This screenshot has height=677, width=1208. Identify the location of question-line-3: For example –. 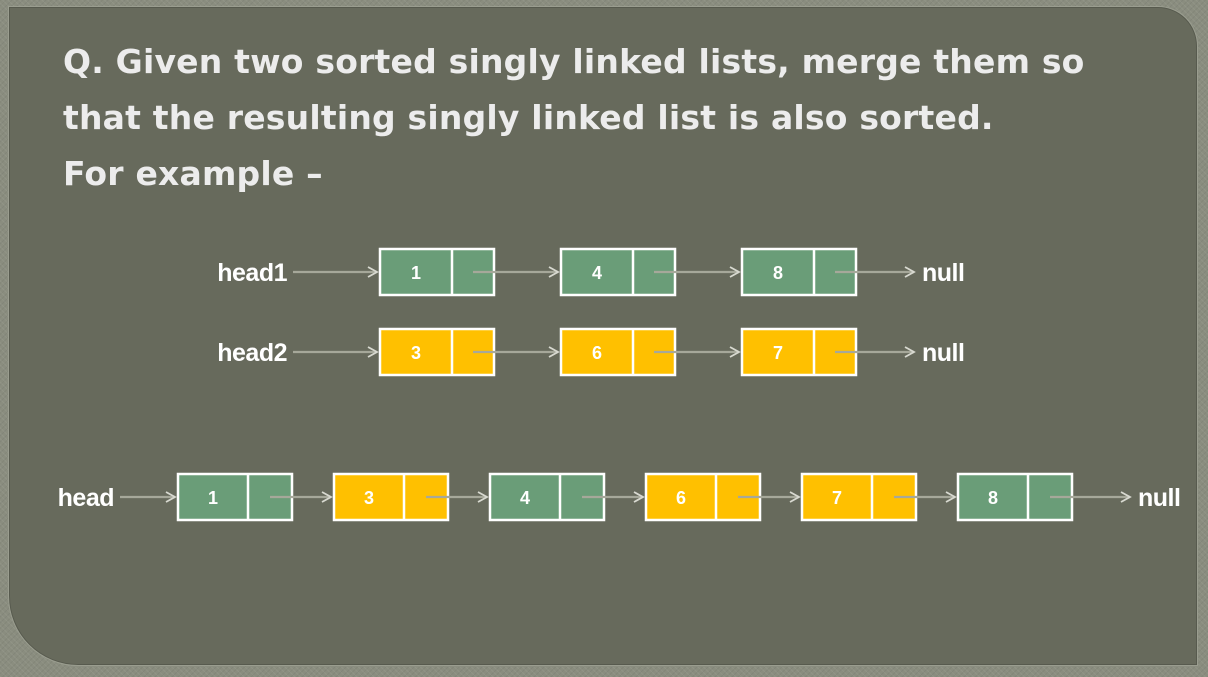
(193, 173).